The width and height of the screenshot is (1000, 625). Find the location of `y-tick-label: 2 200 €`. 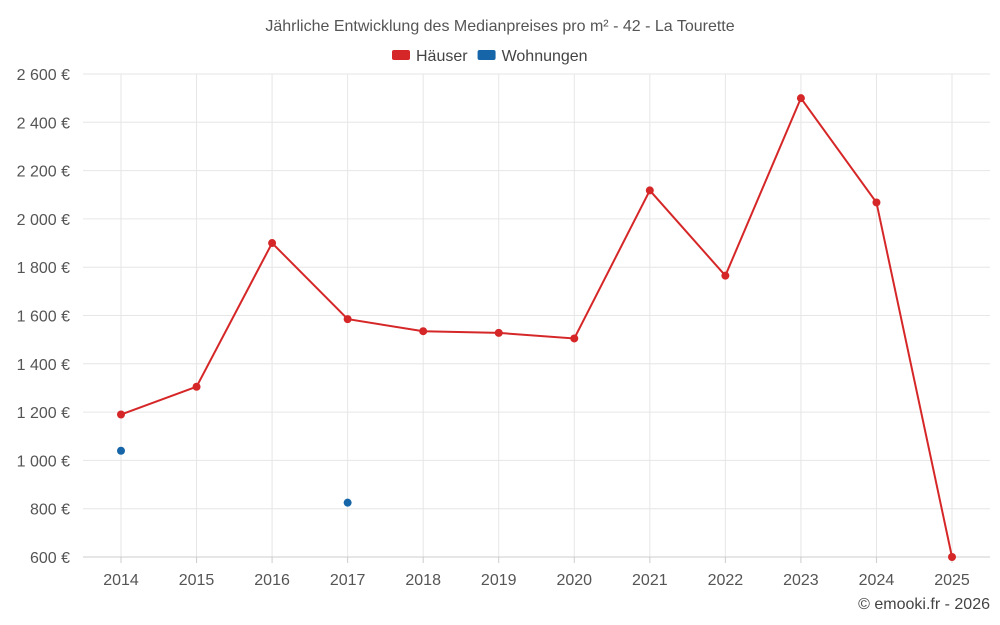

y-tick-label: 2 200 € is located at coordinates (43, 172).